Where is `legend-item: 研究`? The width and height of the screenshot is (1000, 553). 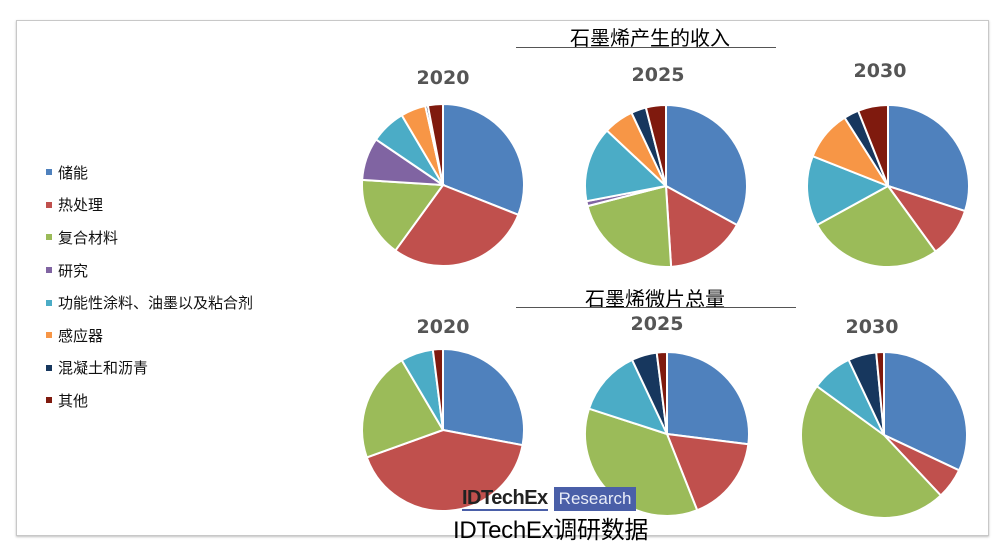 legend-item: 研究 is located at coordinates (149, 270).